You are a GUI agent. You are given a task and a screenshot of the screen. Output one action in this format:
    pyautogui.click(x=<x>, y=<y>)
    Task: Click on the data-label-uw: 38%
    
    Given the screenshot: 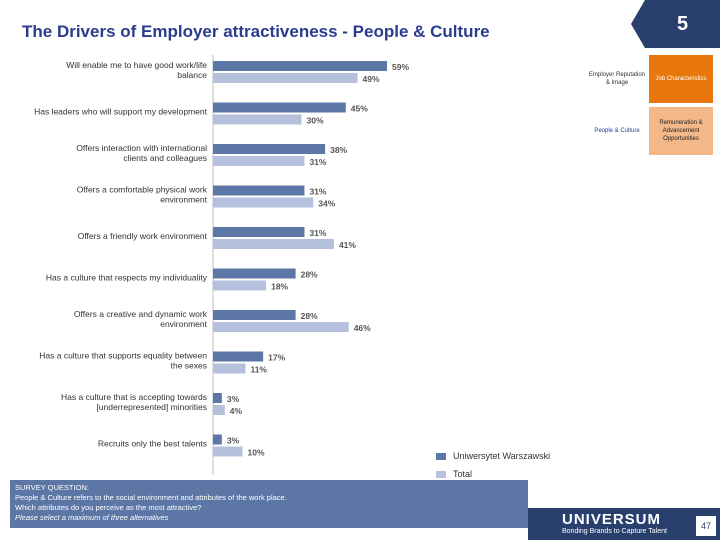 What is the action you would take?
    pyautogui.click(x=338, y=150)
    